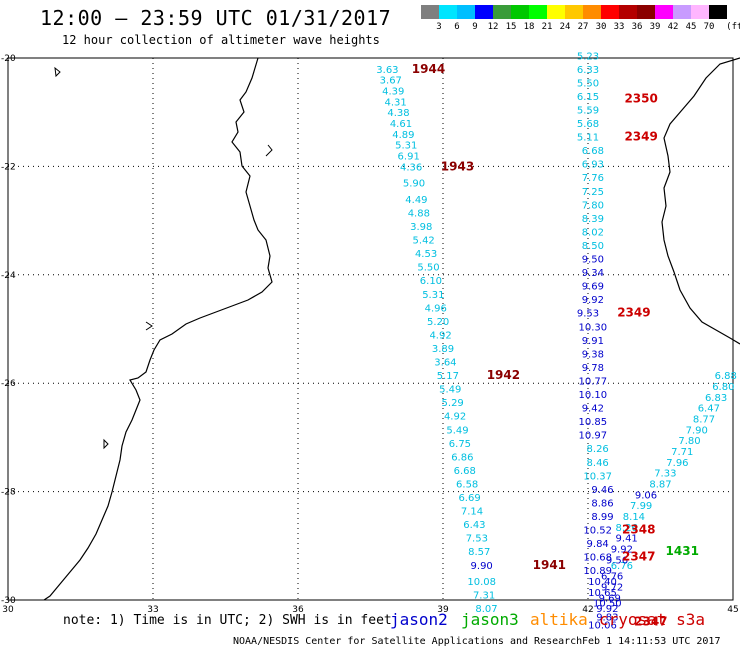 This screenshot has width=740, height=650. Describe the element at coordinates (598, 463) in the screenshot. I see `wave-height-value: 8.46` at that location.